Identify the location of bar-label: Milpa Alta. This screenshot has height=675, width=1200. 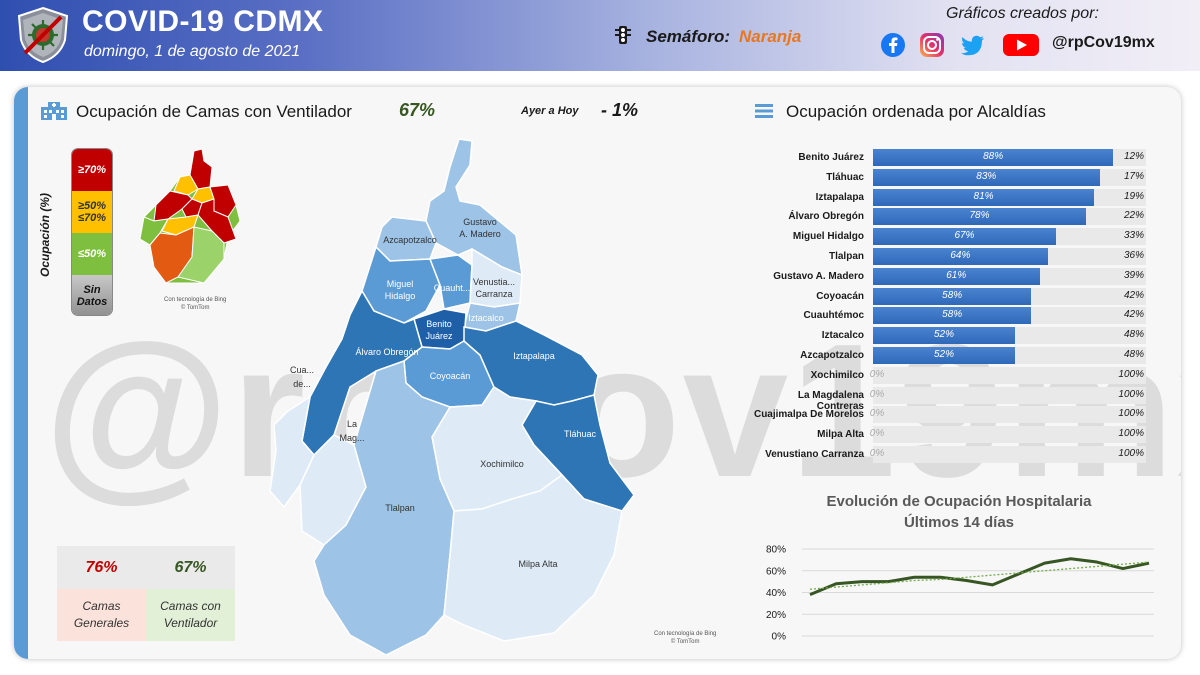
(840, 435).